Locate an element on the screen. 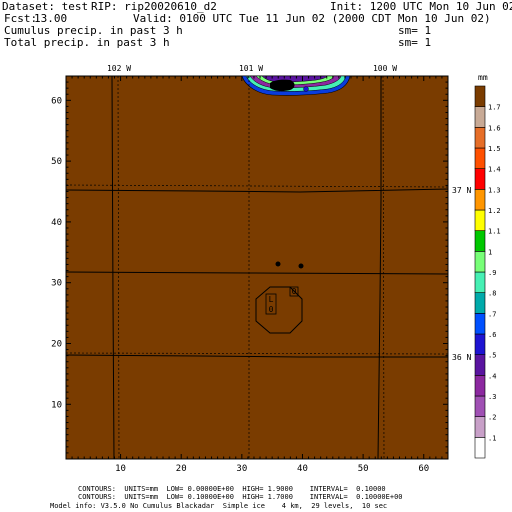 This screenshot has height=512, width=512. colorbar-label: .3 is located at coordinates (492, 397).